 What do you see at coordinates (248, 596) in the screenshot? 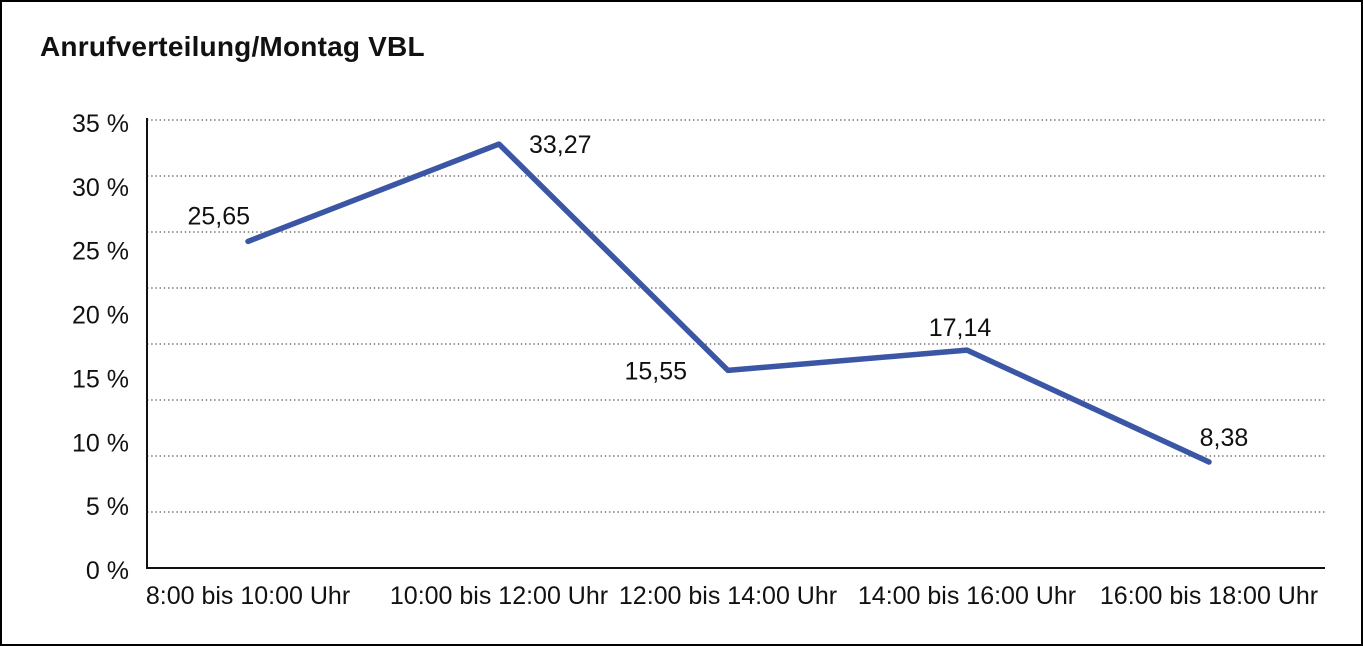
I see `x-category-label: 8:00 bis 10:00 Uhr` at bounding box center [248, 596].